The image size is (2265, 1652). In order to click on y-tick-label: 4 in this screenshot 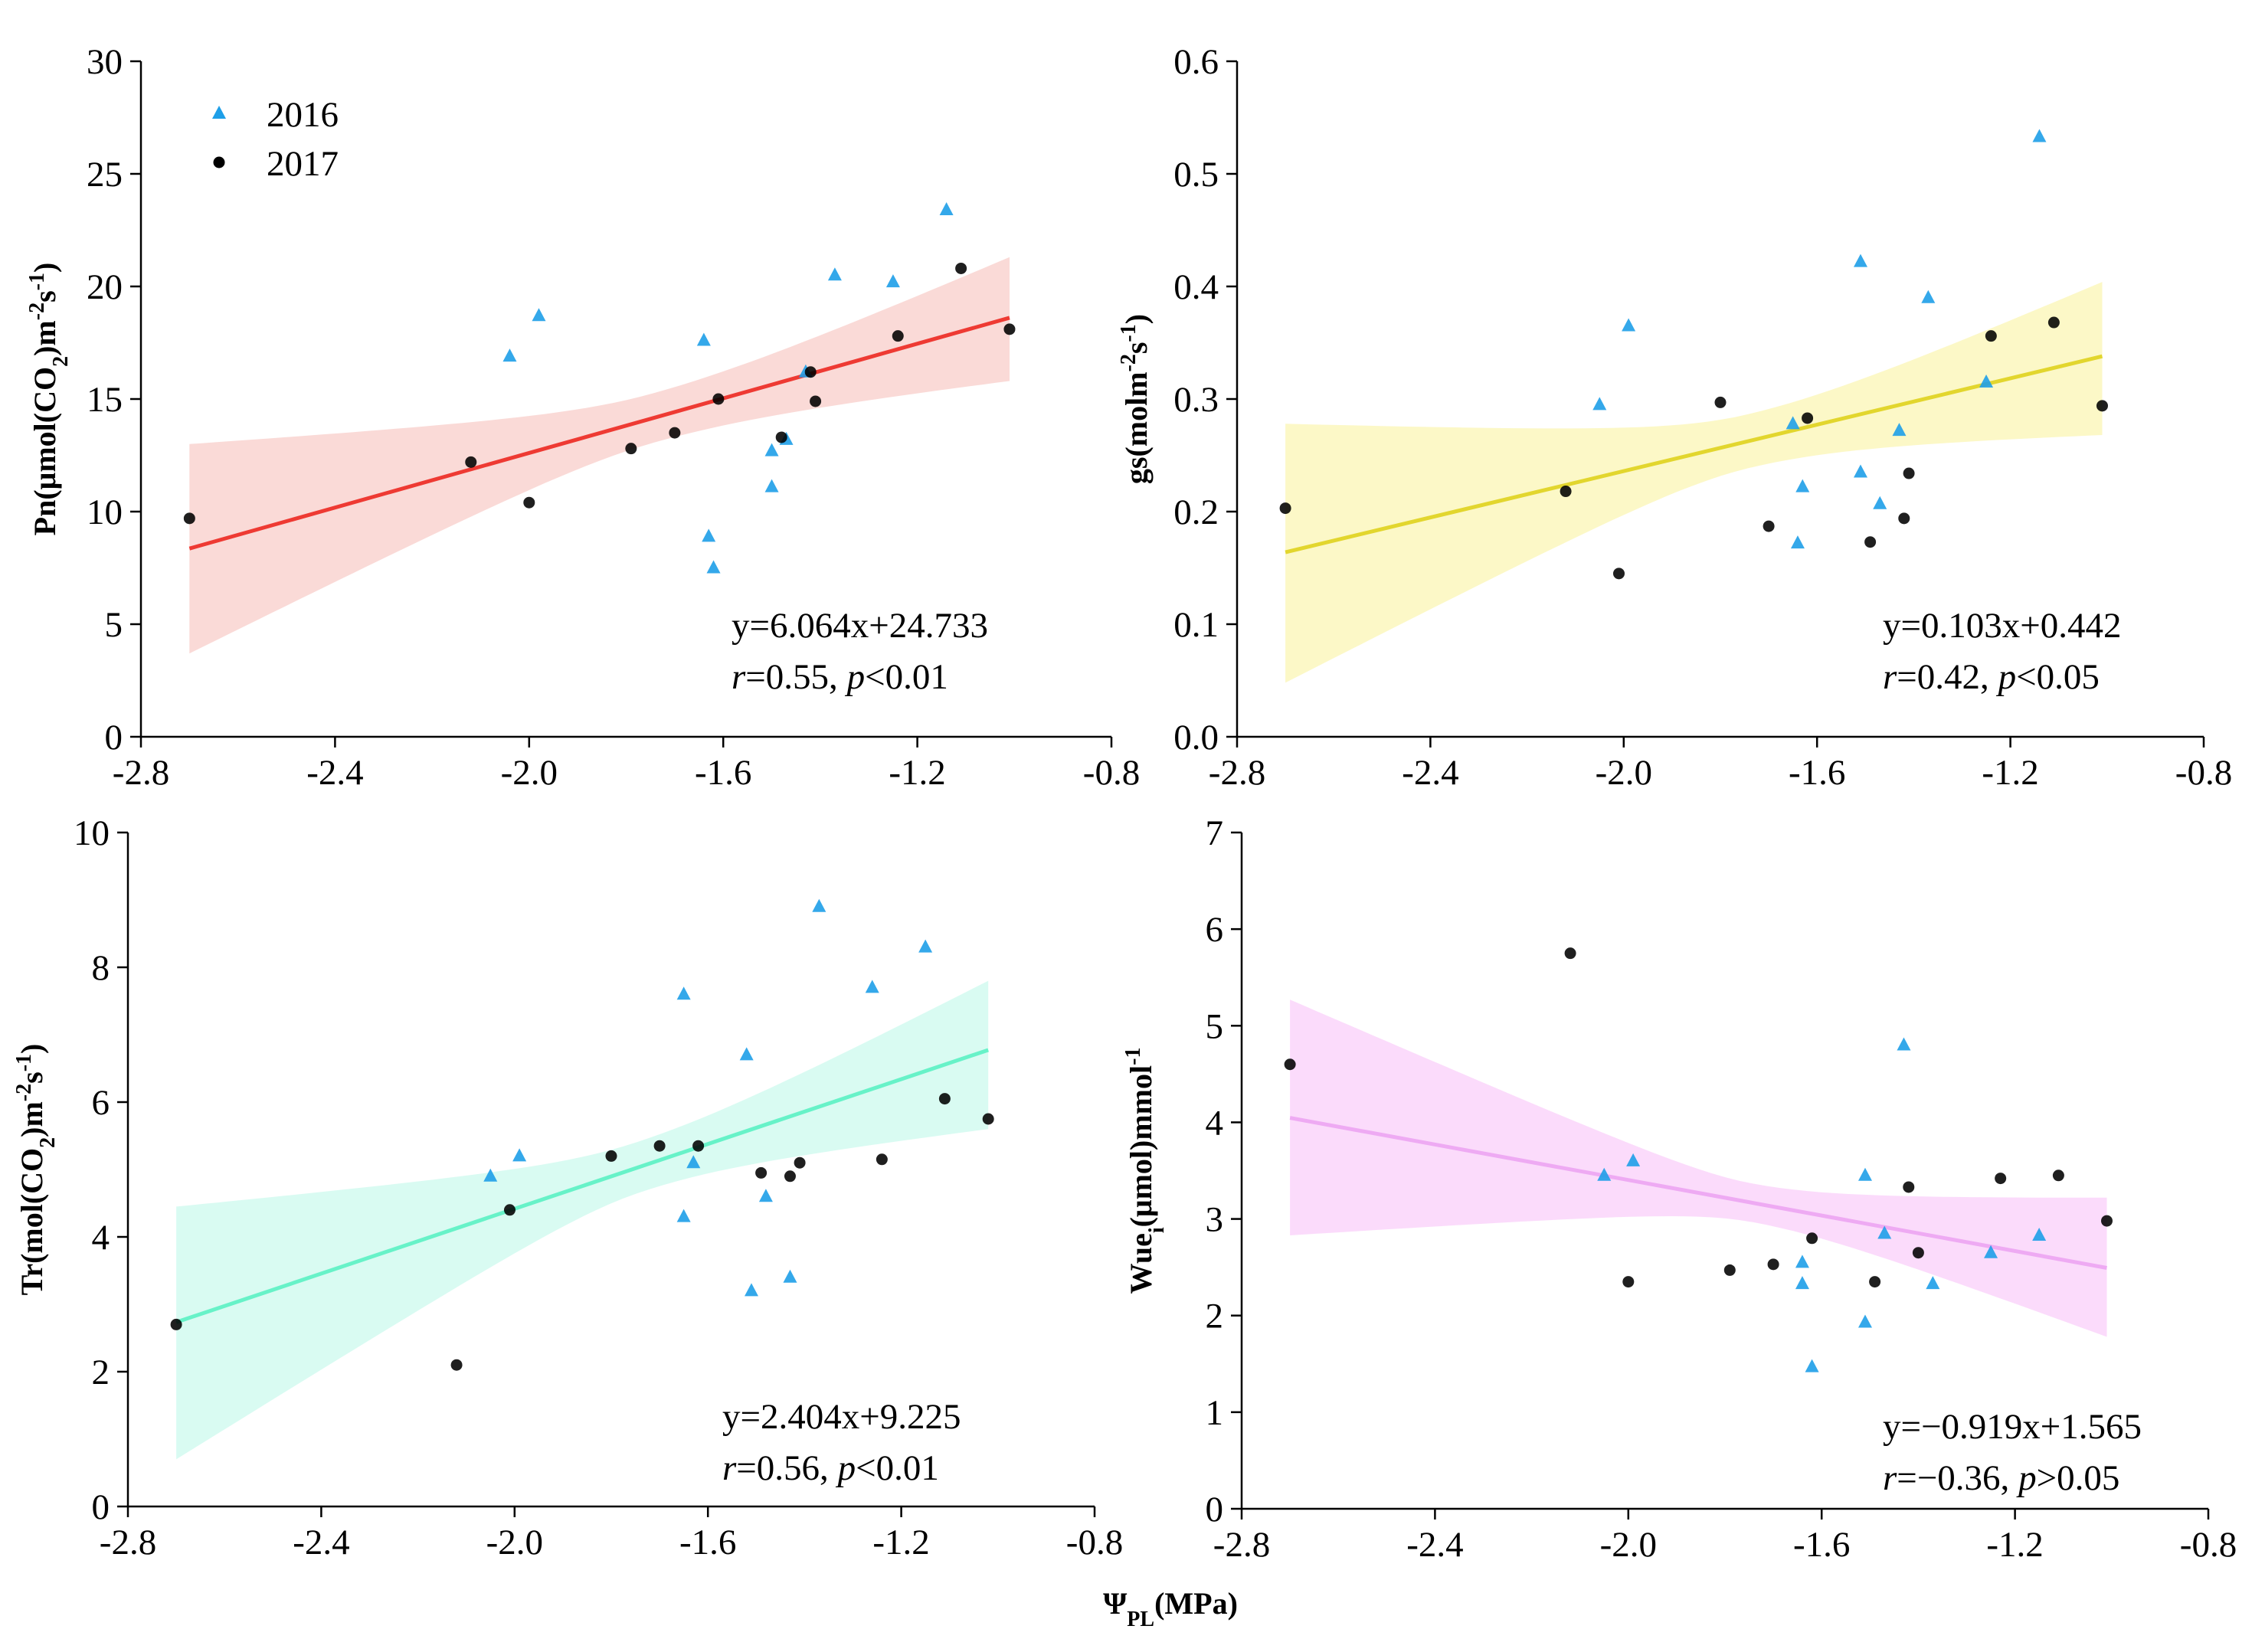, I will do `click(101, 1238)`.